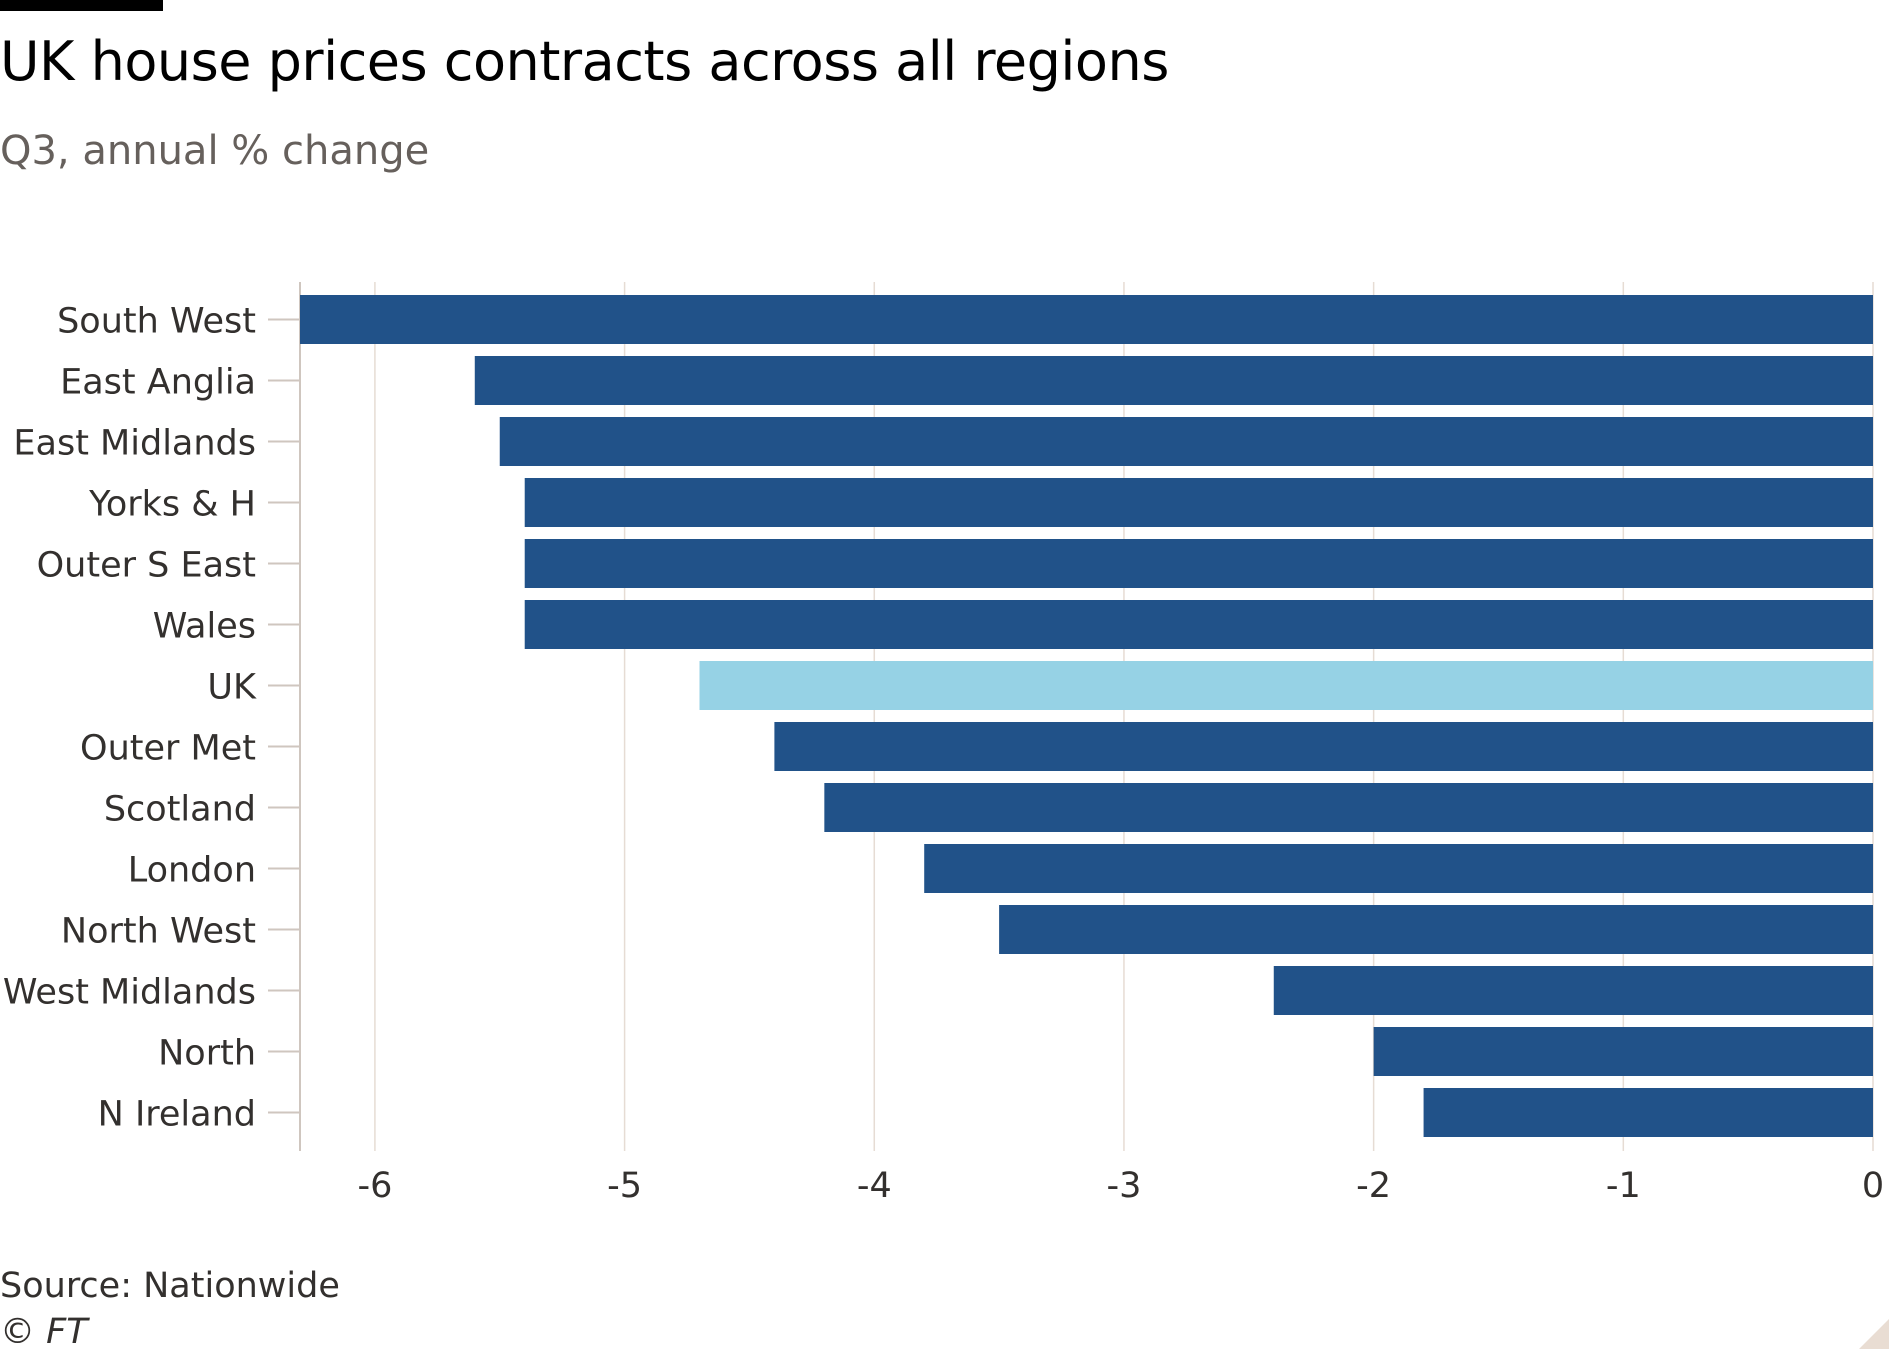 This screenshot has width=1889, height=1352. I want to click on category-label: UK, so click(232, 688).